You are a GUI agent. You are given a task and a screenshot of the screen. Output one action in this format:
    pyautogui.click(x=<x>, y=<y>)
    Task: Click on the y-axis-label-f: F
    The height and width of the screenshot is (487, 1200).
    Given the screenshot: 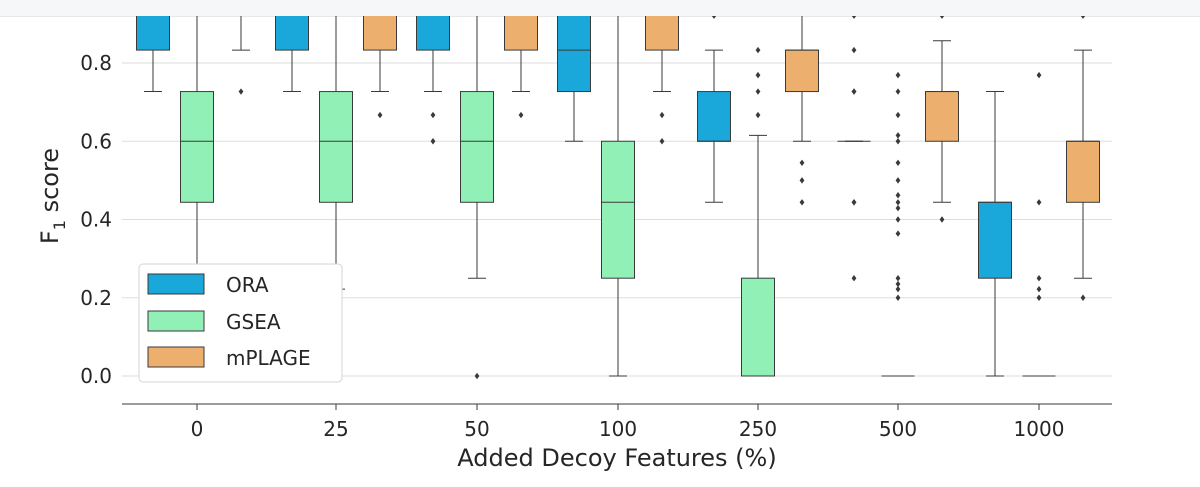 What is the action you would take?
    pyautogui.click(x=50, y=237)
    